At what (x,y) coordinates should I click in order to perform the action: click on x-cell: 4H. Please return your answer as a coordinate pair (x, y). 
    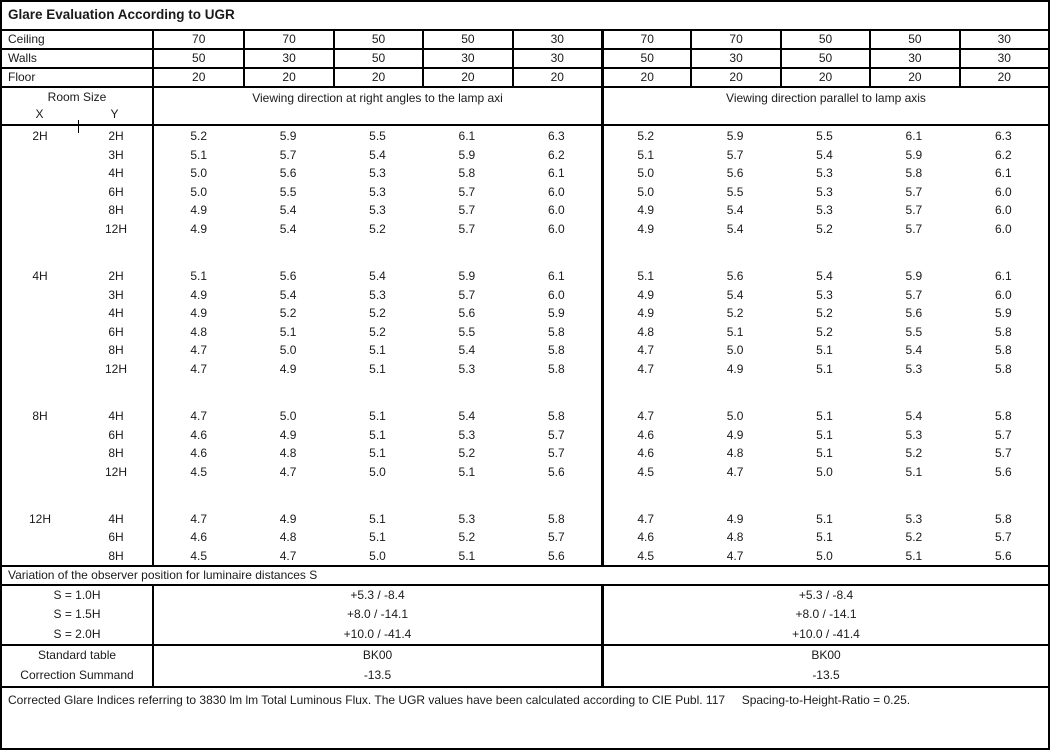
    Looking at the image, I should click on (40, 275).